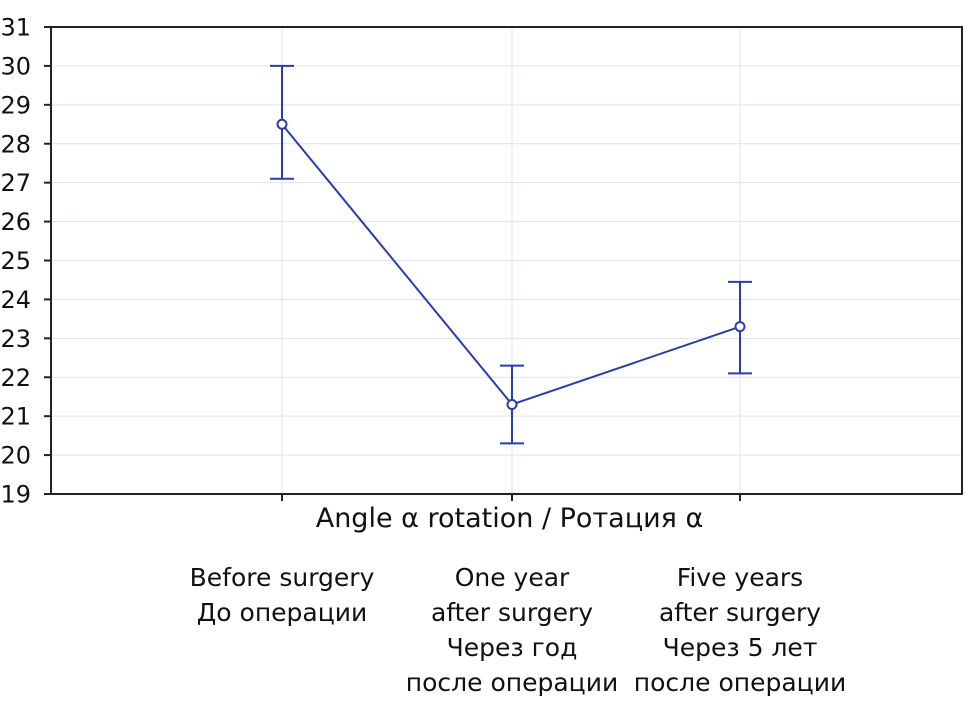 The width and height of the screenshot is (969, 716). Describe the element at coordinates (282, 612) in the screenshot. I see `x-category-label-line: До операции` at that location.